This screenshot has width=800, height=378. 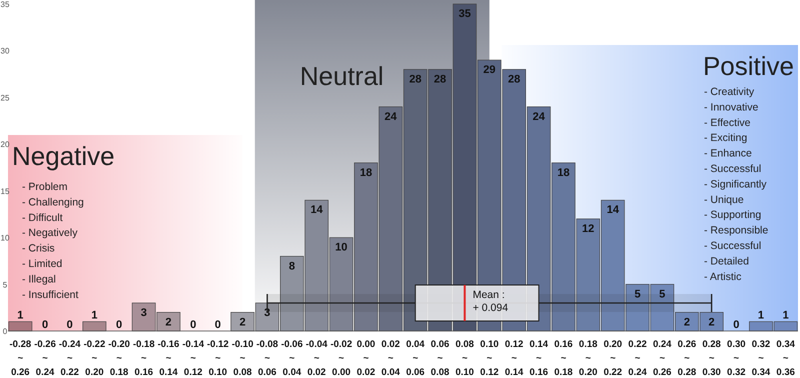 I want to click on band-label: Positive, so click(x=748, y=66).